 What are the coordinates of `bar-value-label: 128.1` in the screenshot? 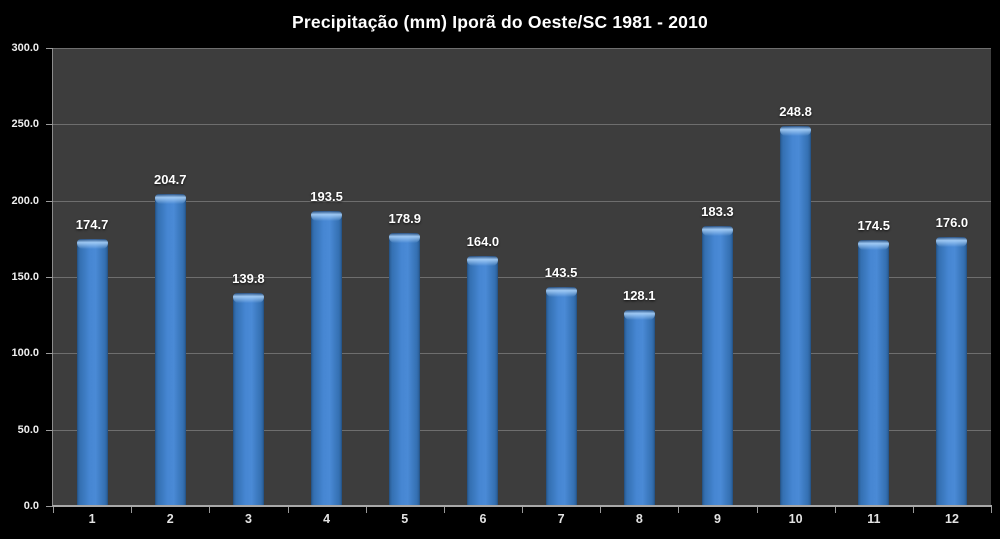 It's located at (639, 296).